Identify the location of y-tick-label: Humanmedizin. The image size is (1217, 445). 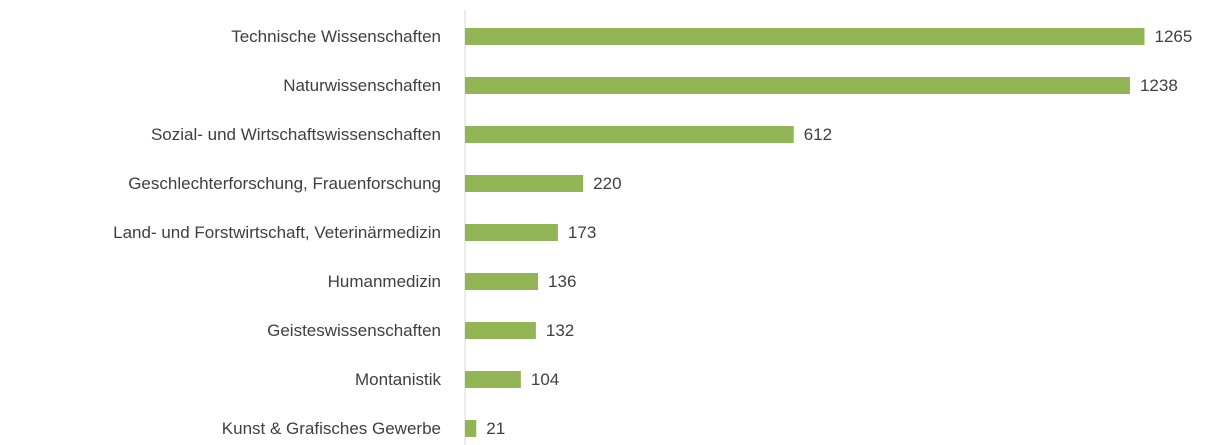
(384, 281).